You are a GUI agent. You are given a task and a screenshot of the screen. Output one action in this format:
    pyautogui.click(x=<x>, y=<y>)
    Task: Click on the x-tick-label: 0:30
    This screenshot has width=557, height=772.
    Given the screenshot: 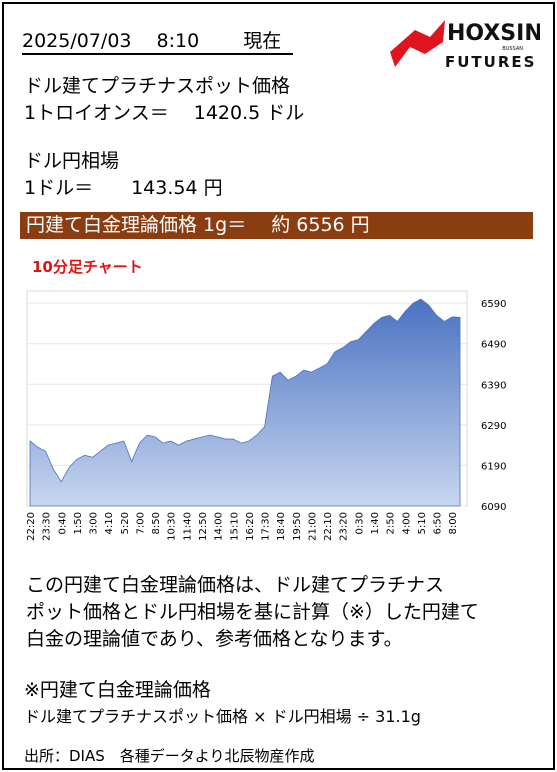 What is the action you would take?
    pyautogui.click(x=359, y=523)
    